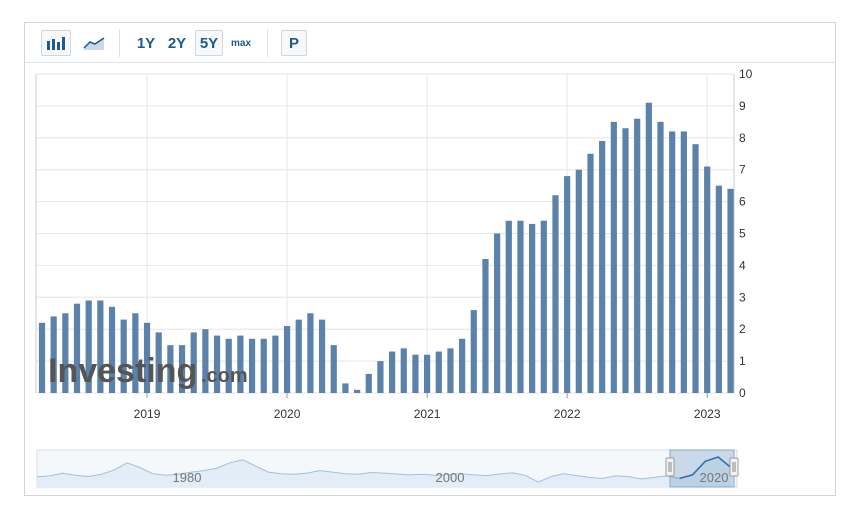 The height and width of the screenshot is (516, 847). I want to click on bar-chart-icon, so click(56, 43).